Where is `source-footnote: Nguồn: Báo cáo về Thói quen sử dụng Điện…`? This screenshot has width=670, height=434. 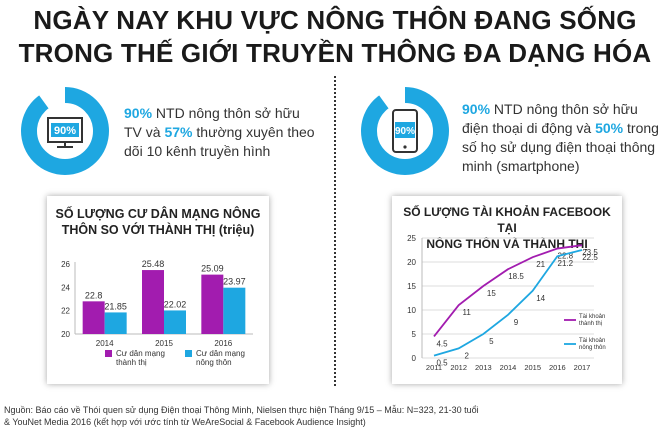
source-footnote: Nguồn: Báo cáo về Thói quen sử dụng Điện… is located at coordinates (334, 416).